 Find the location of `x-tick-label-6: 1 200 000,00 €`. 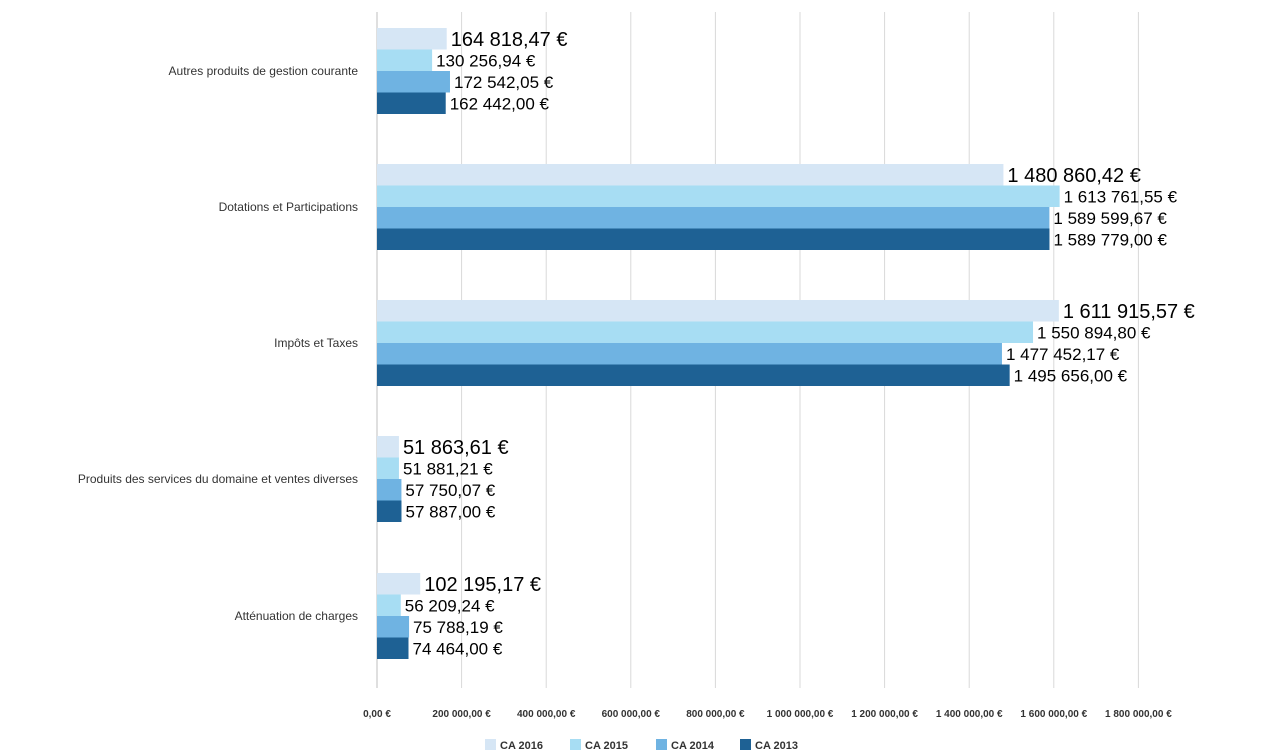

x-tick-label-6: 1 200 000,00 € is located at coordinates (884, 714).